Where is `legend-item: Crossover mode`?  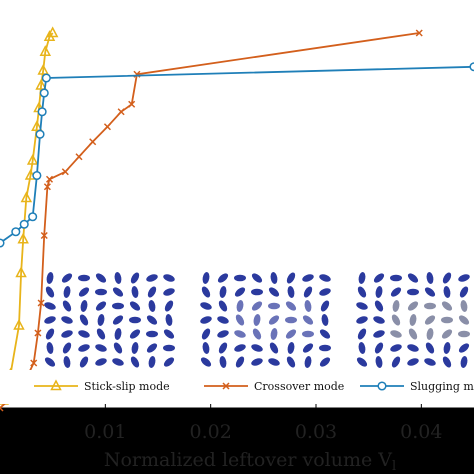
legend-item: Crossover mode is located at coordinates (274, 386).